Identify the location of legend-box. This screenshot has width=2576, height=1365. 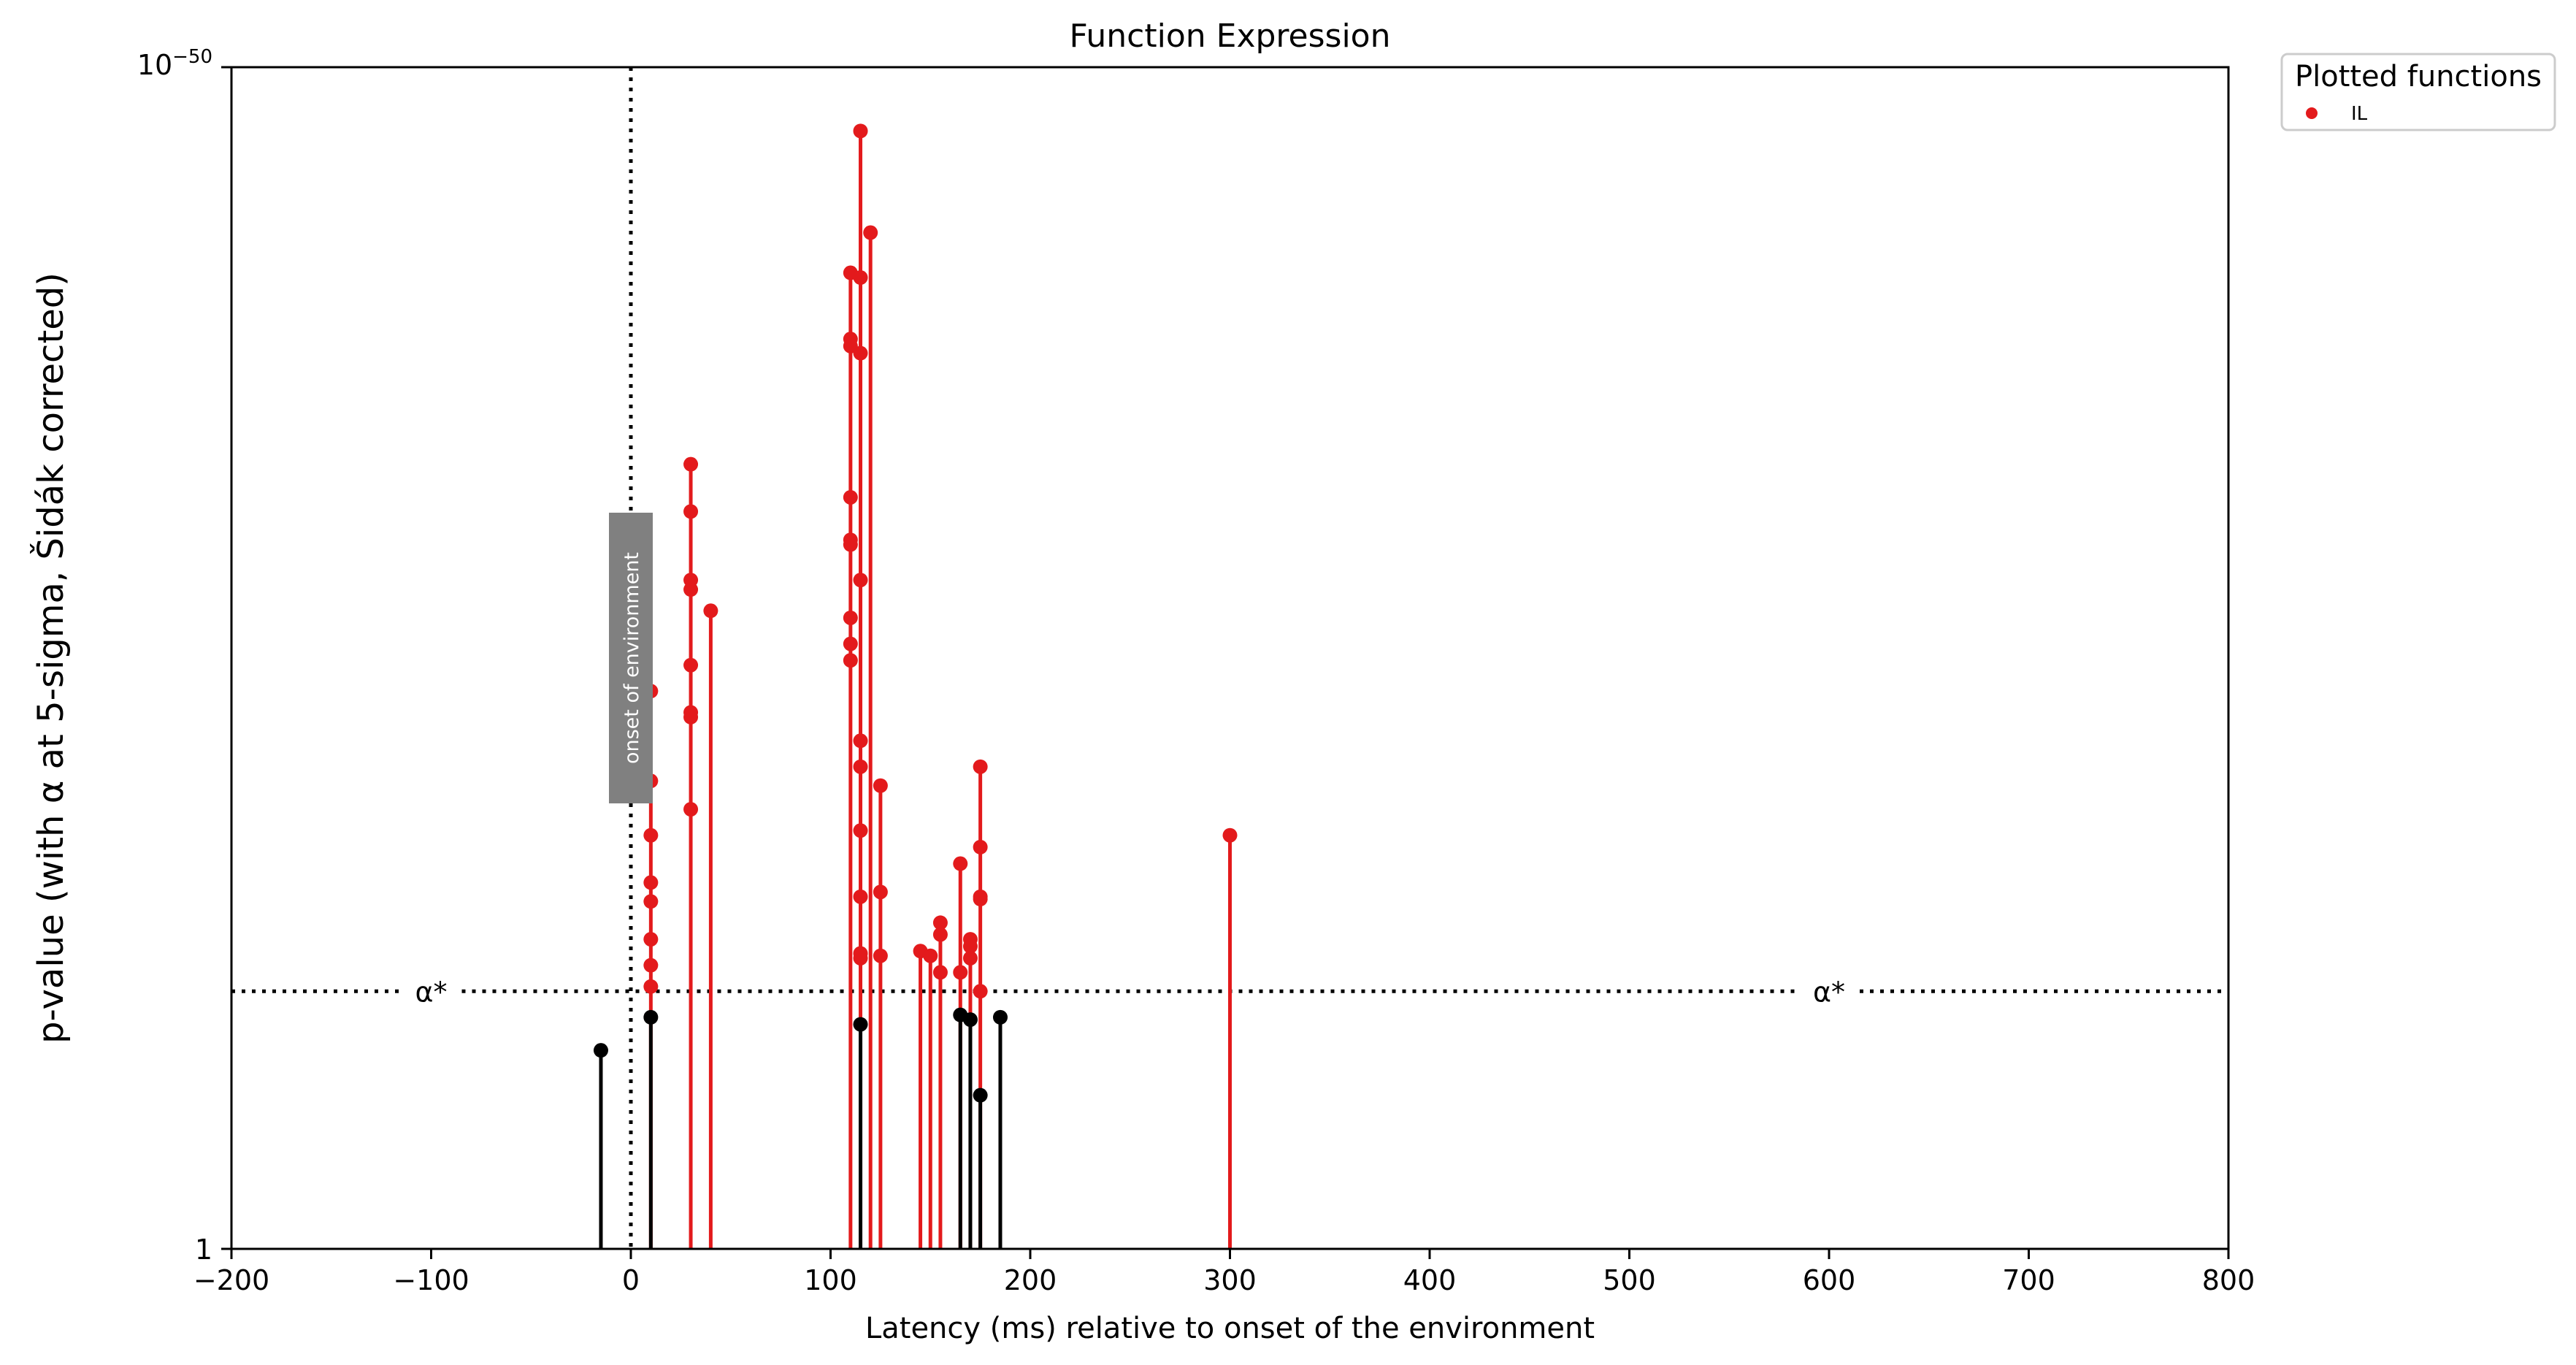
(2418, 92).